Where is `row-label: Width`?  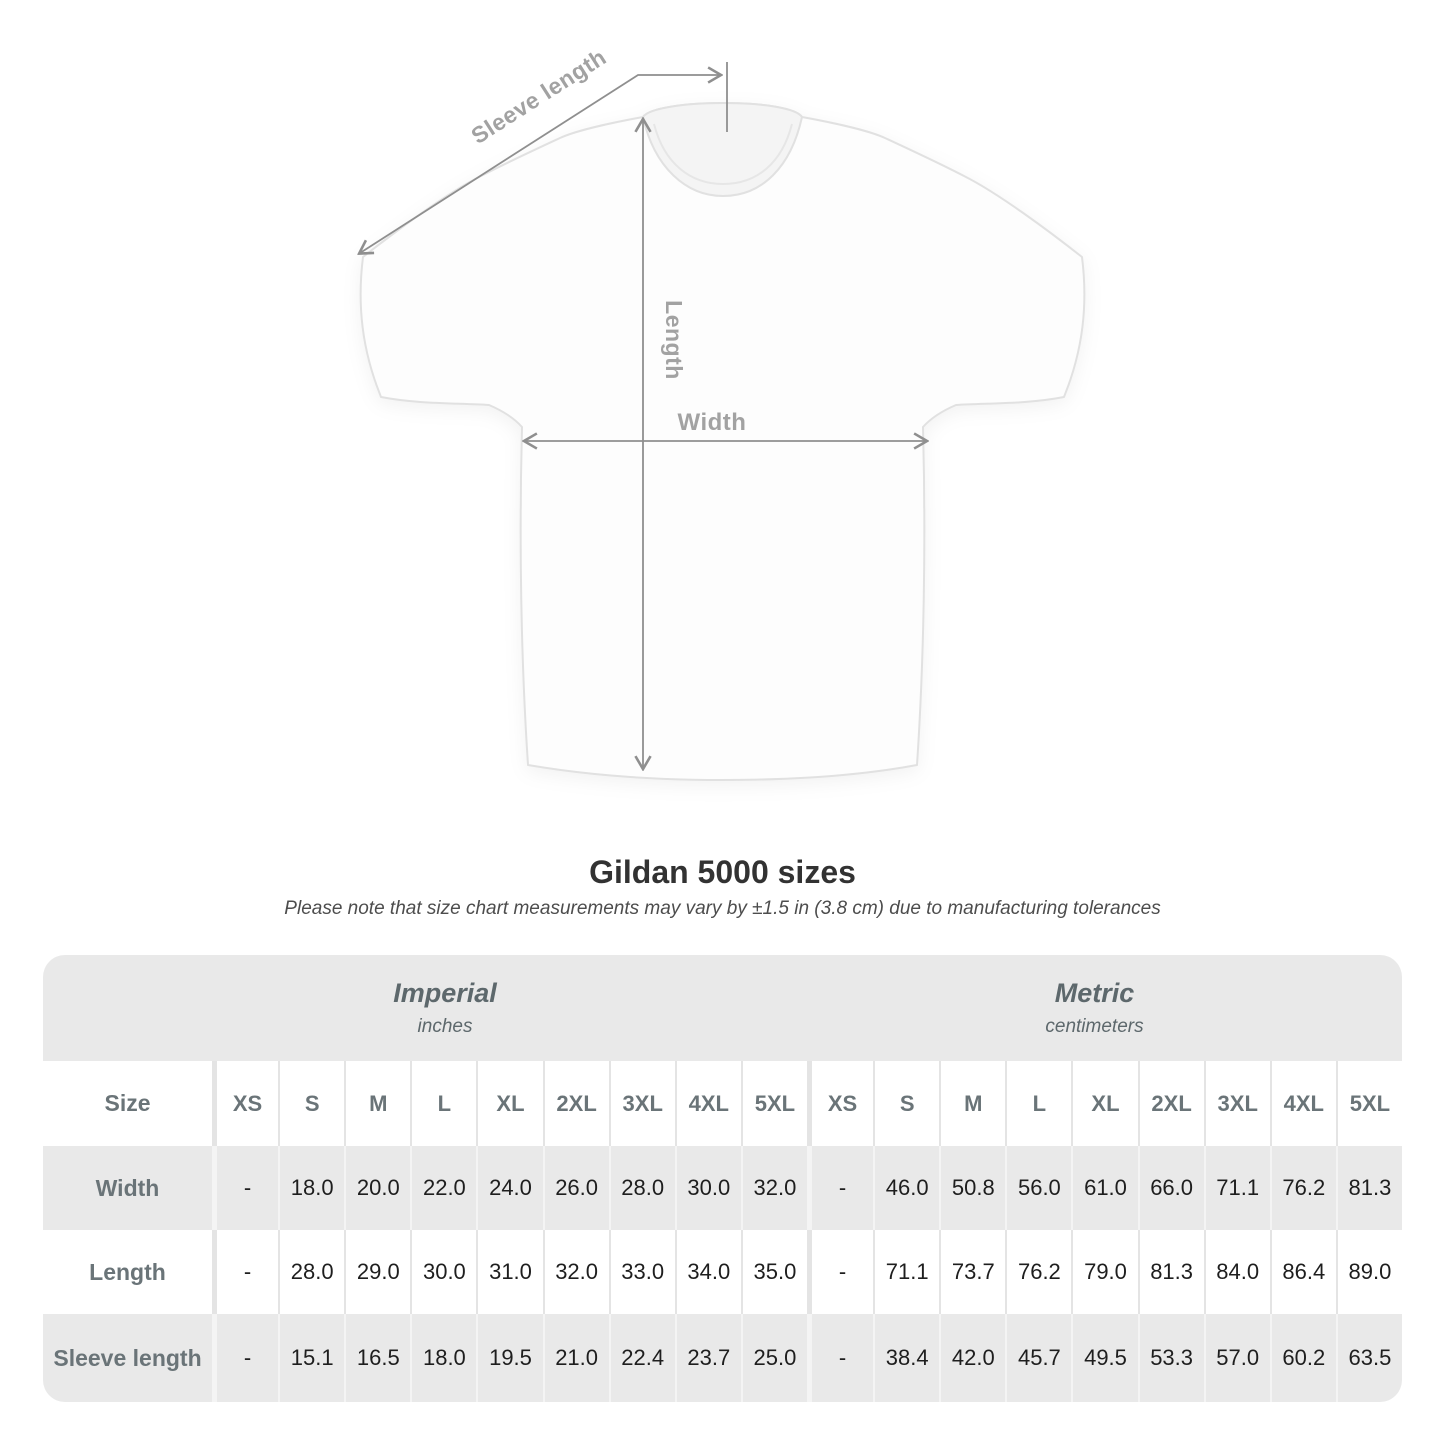
row-label: Width is located at coordinates (127, 1188).